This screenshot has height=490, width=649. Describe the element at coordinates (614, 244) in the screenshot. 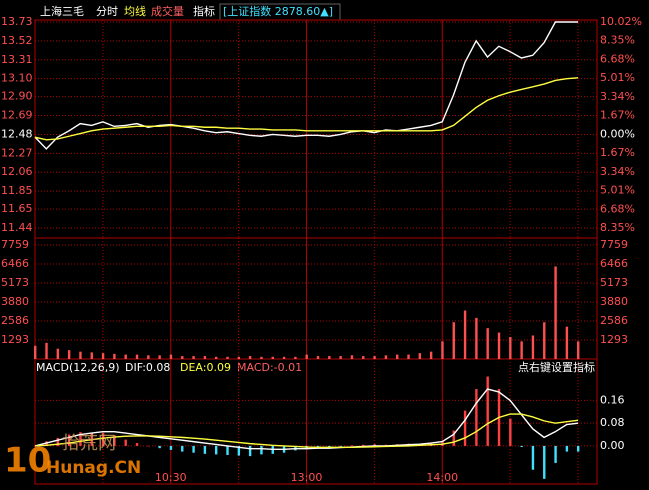

I see `y-tick-label-right: 7759` at that location.